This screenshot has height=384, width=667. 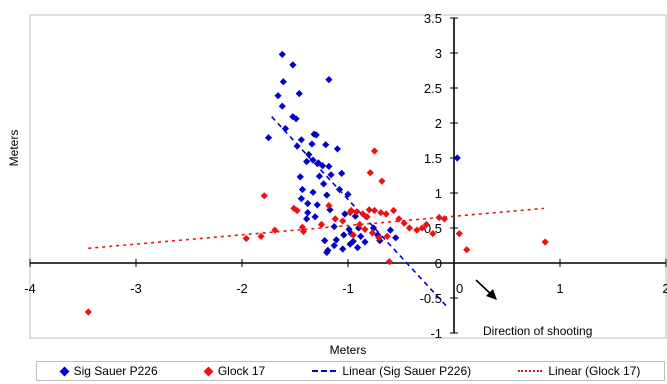 What do you see at coordinates (30, 288) in the screenshot?
I see `x-tick-label: -4` at bounding box center [30, 288].